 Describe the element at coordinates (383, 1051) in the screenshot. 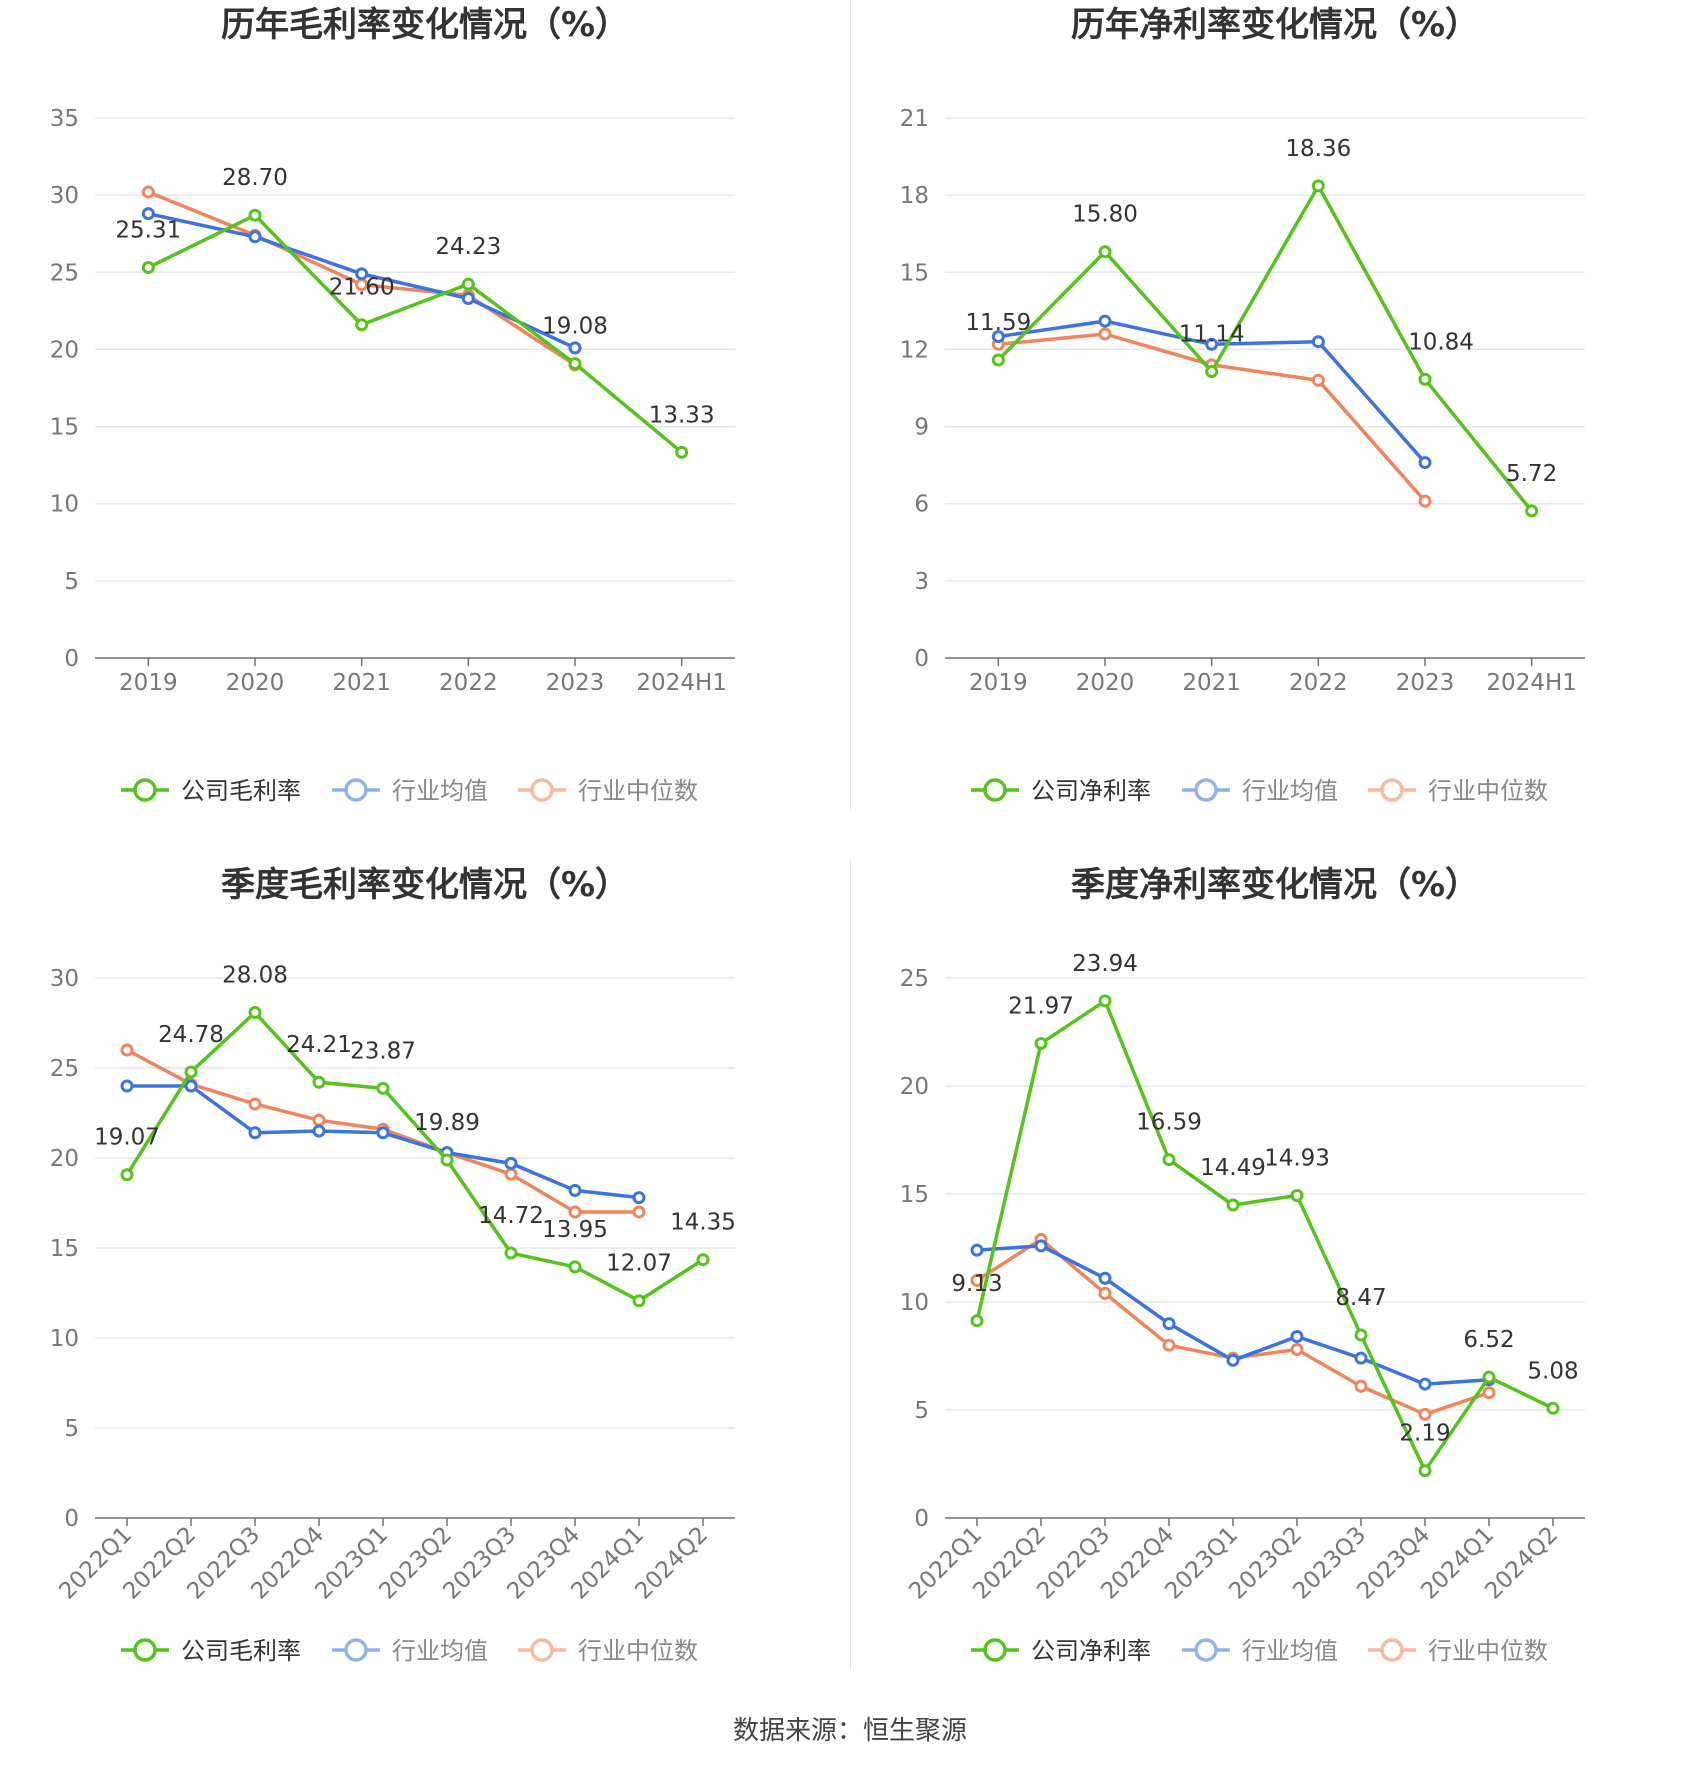

I see `data-label: 23.87` at that location.